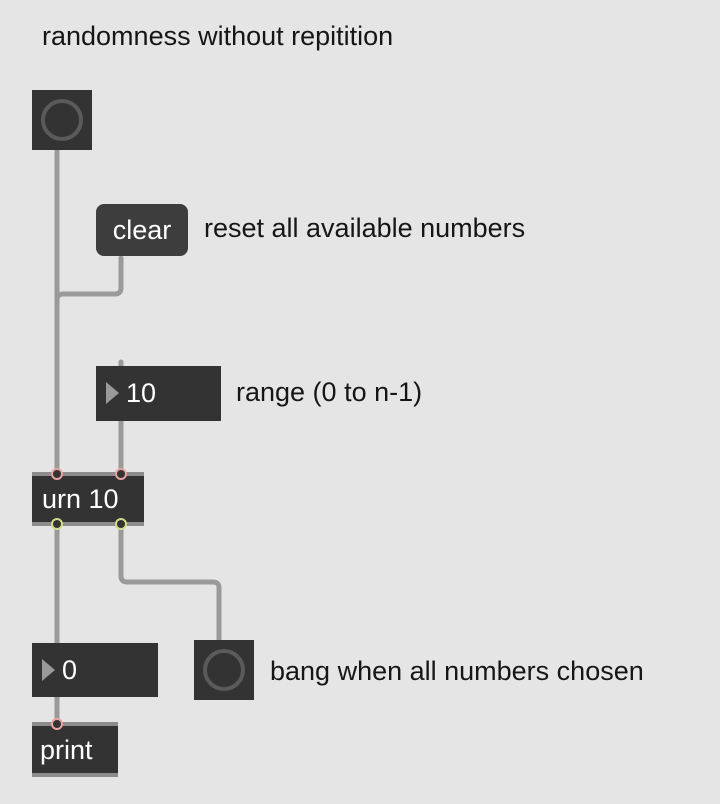 The height and width of the screenshot is (804, 720). What do you see at coordinates (70, 670) in the screenshot?
I see `output-number-value: 0` at bounding box center [70, 670].